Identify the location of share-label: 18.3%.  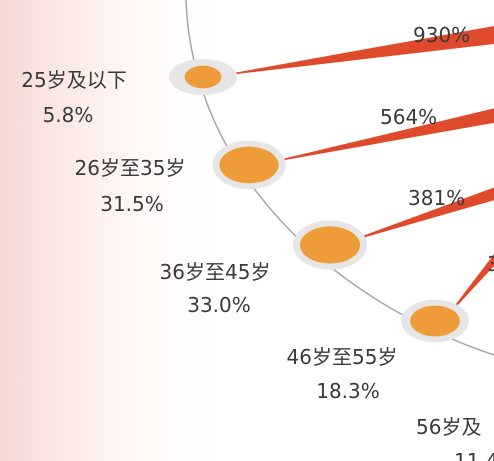
(348, 391).